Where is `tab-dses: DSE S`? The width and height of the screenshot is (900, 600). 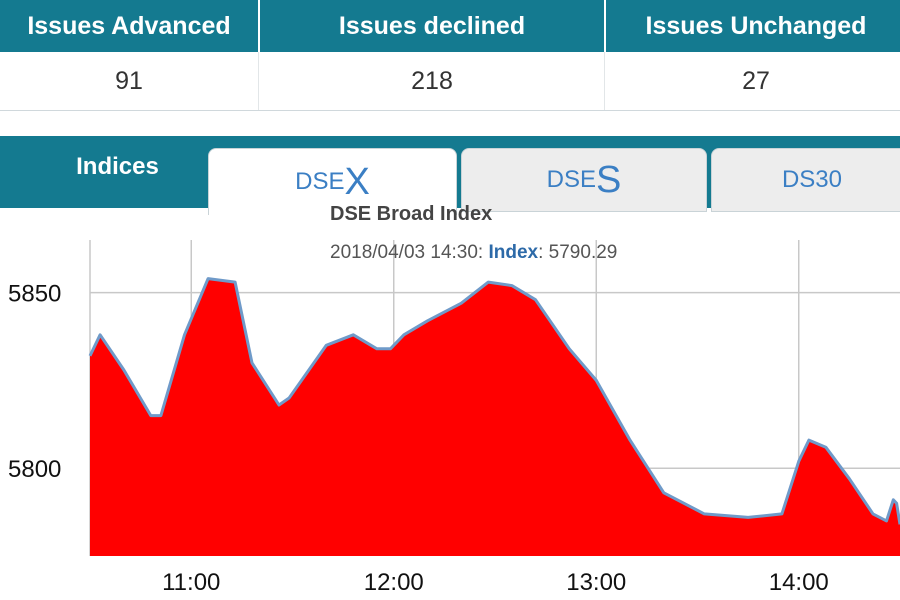 tab-dses: DSE S is located at coordinates (584, 180).